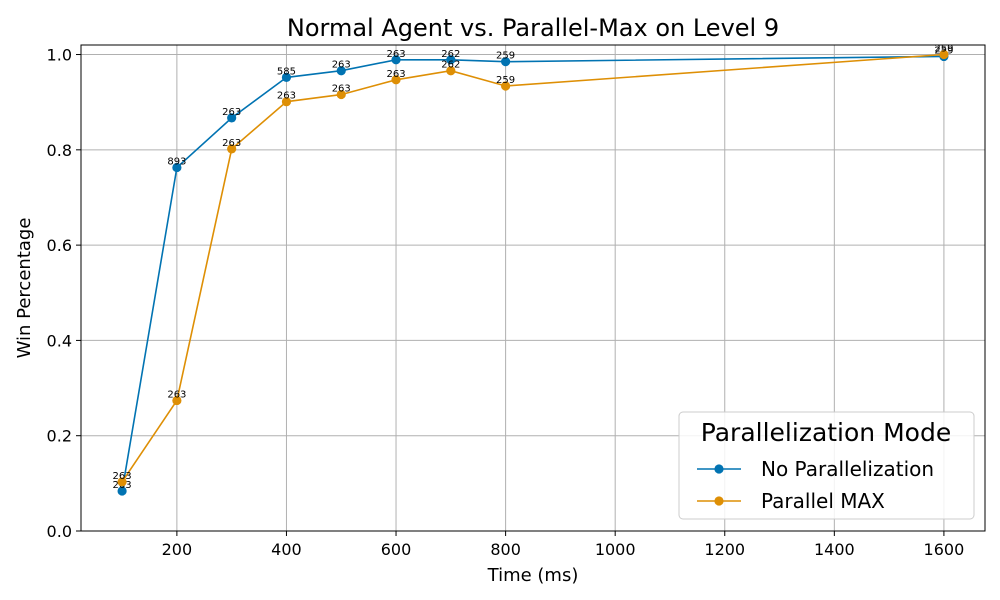 The width and height of the screenshot is (1000, 600). What do you see at coordinates (396, 549) in the screenshot?
I see `x-tick-label: 600` at bounding box center [396, 549].